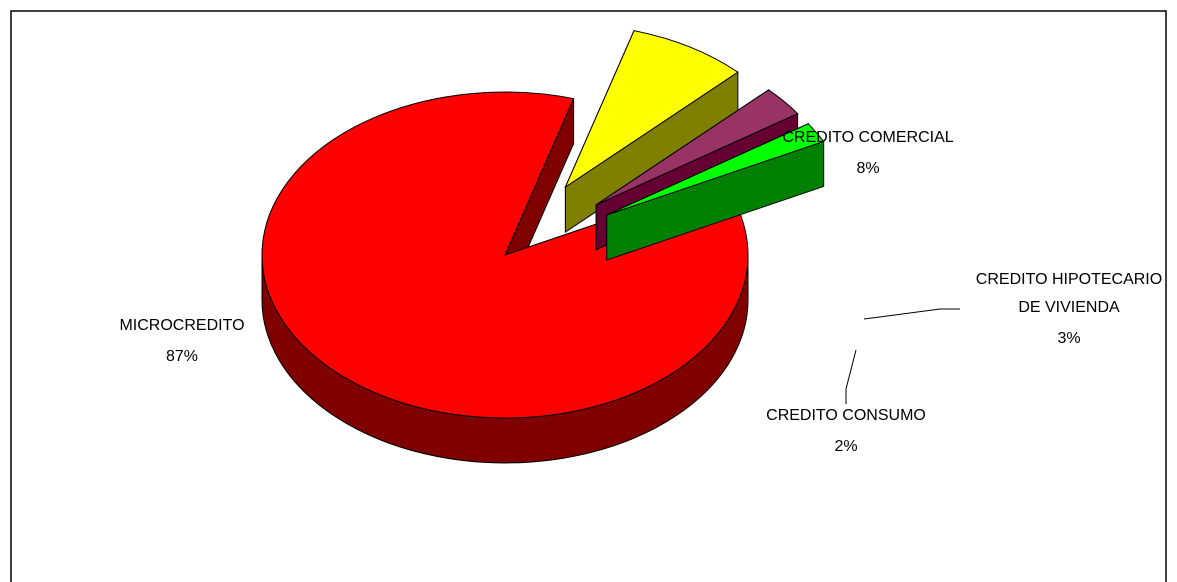 The image size is (1177, 582). I want to click on label-microcredito: MICROCREDITO, so click(181, 325).